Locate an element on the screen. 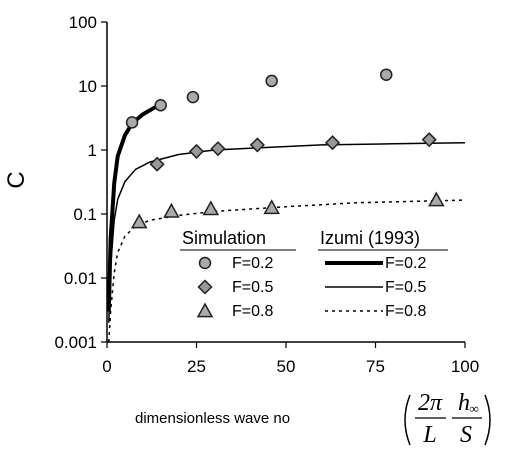 Image resolution: width=511 pixels, height=470 pixels. formula-num1: 2π is located at coordinates (430, 403).